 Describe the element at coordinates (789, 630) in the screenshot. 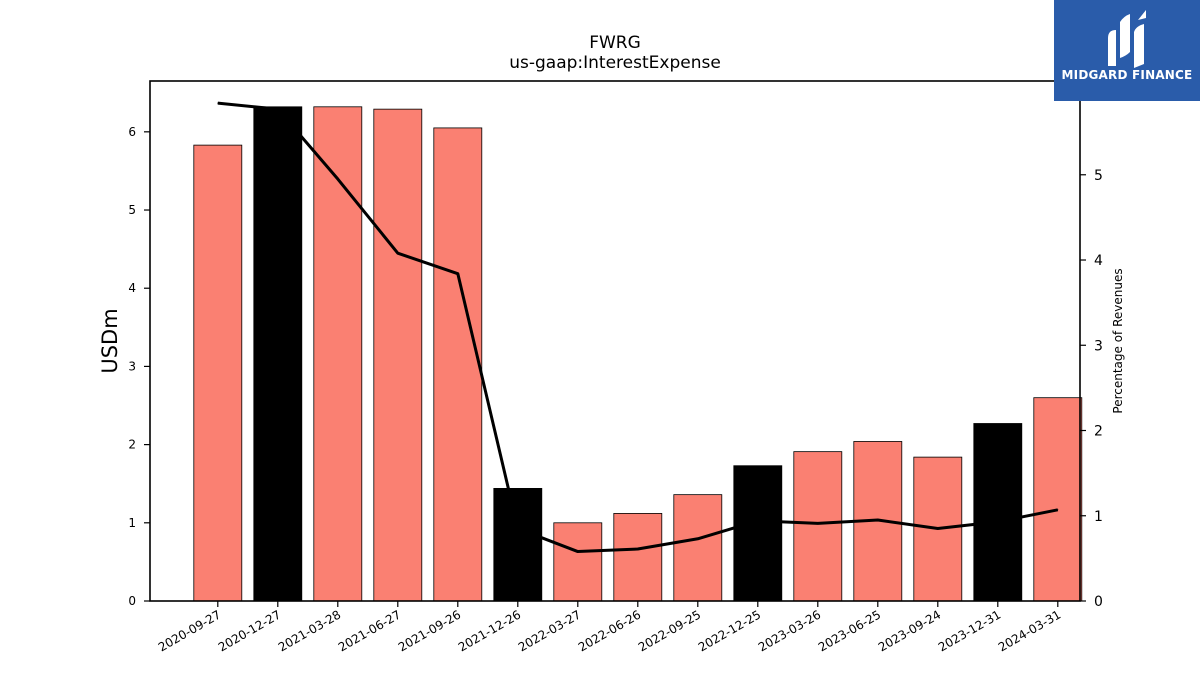

I see `x-tick-label: 2023-03-26` at that location.